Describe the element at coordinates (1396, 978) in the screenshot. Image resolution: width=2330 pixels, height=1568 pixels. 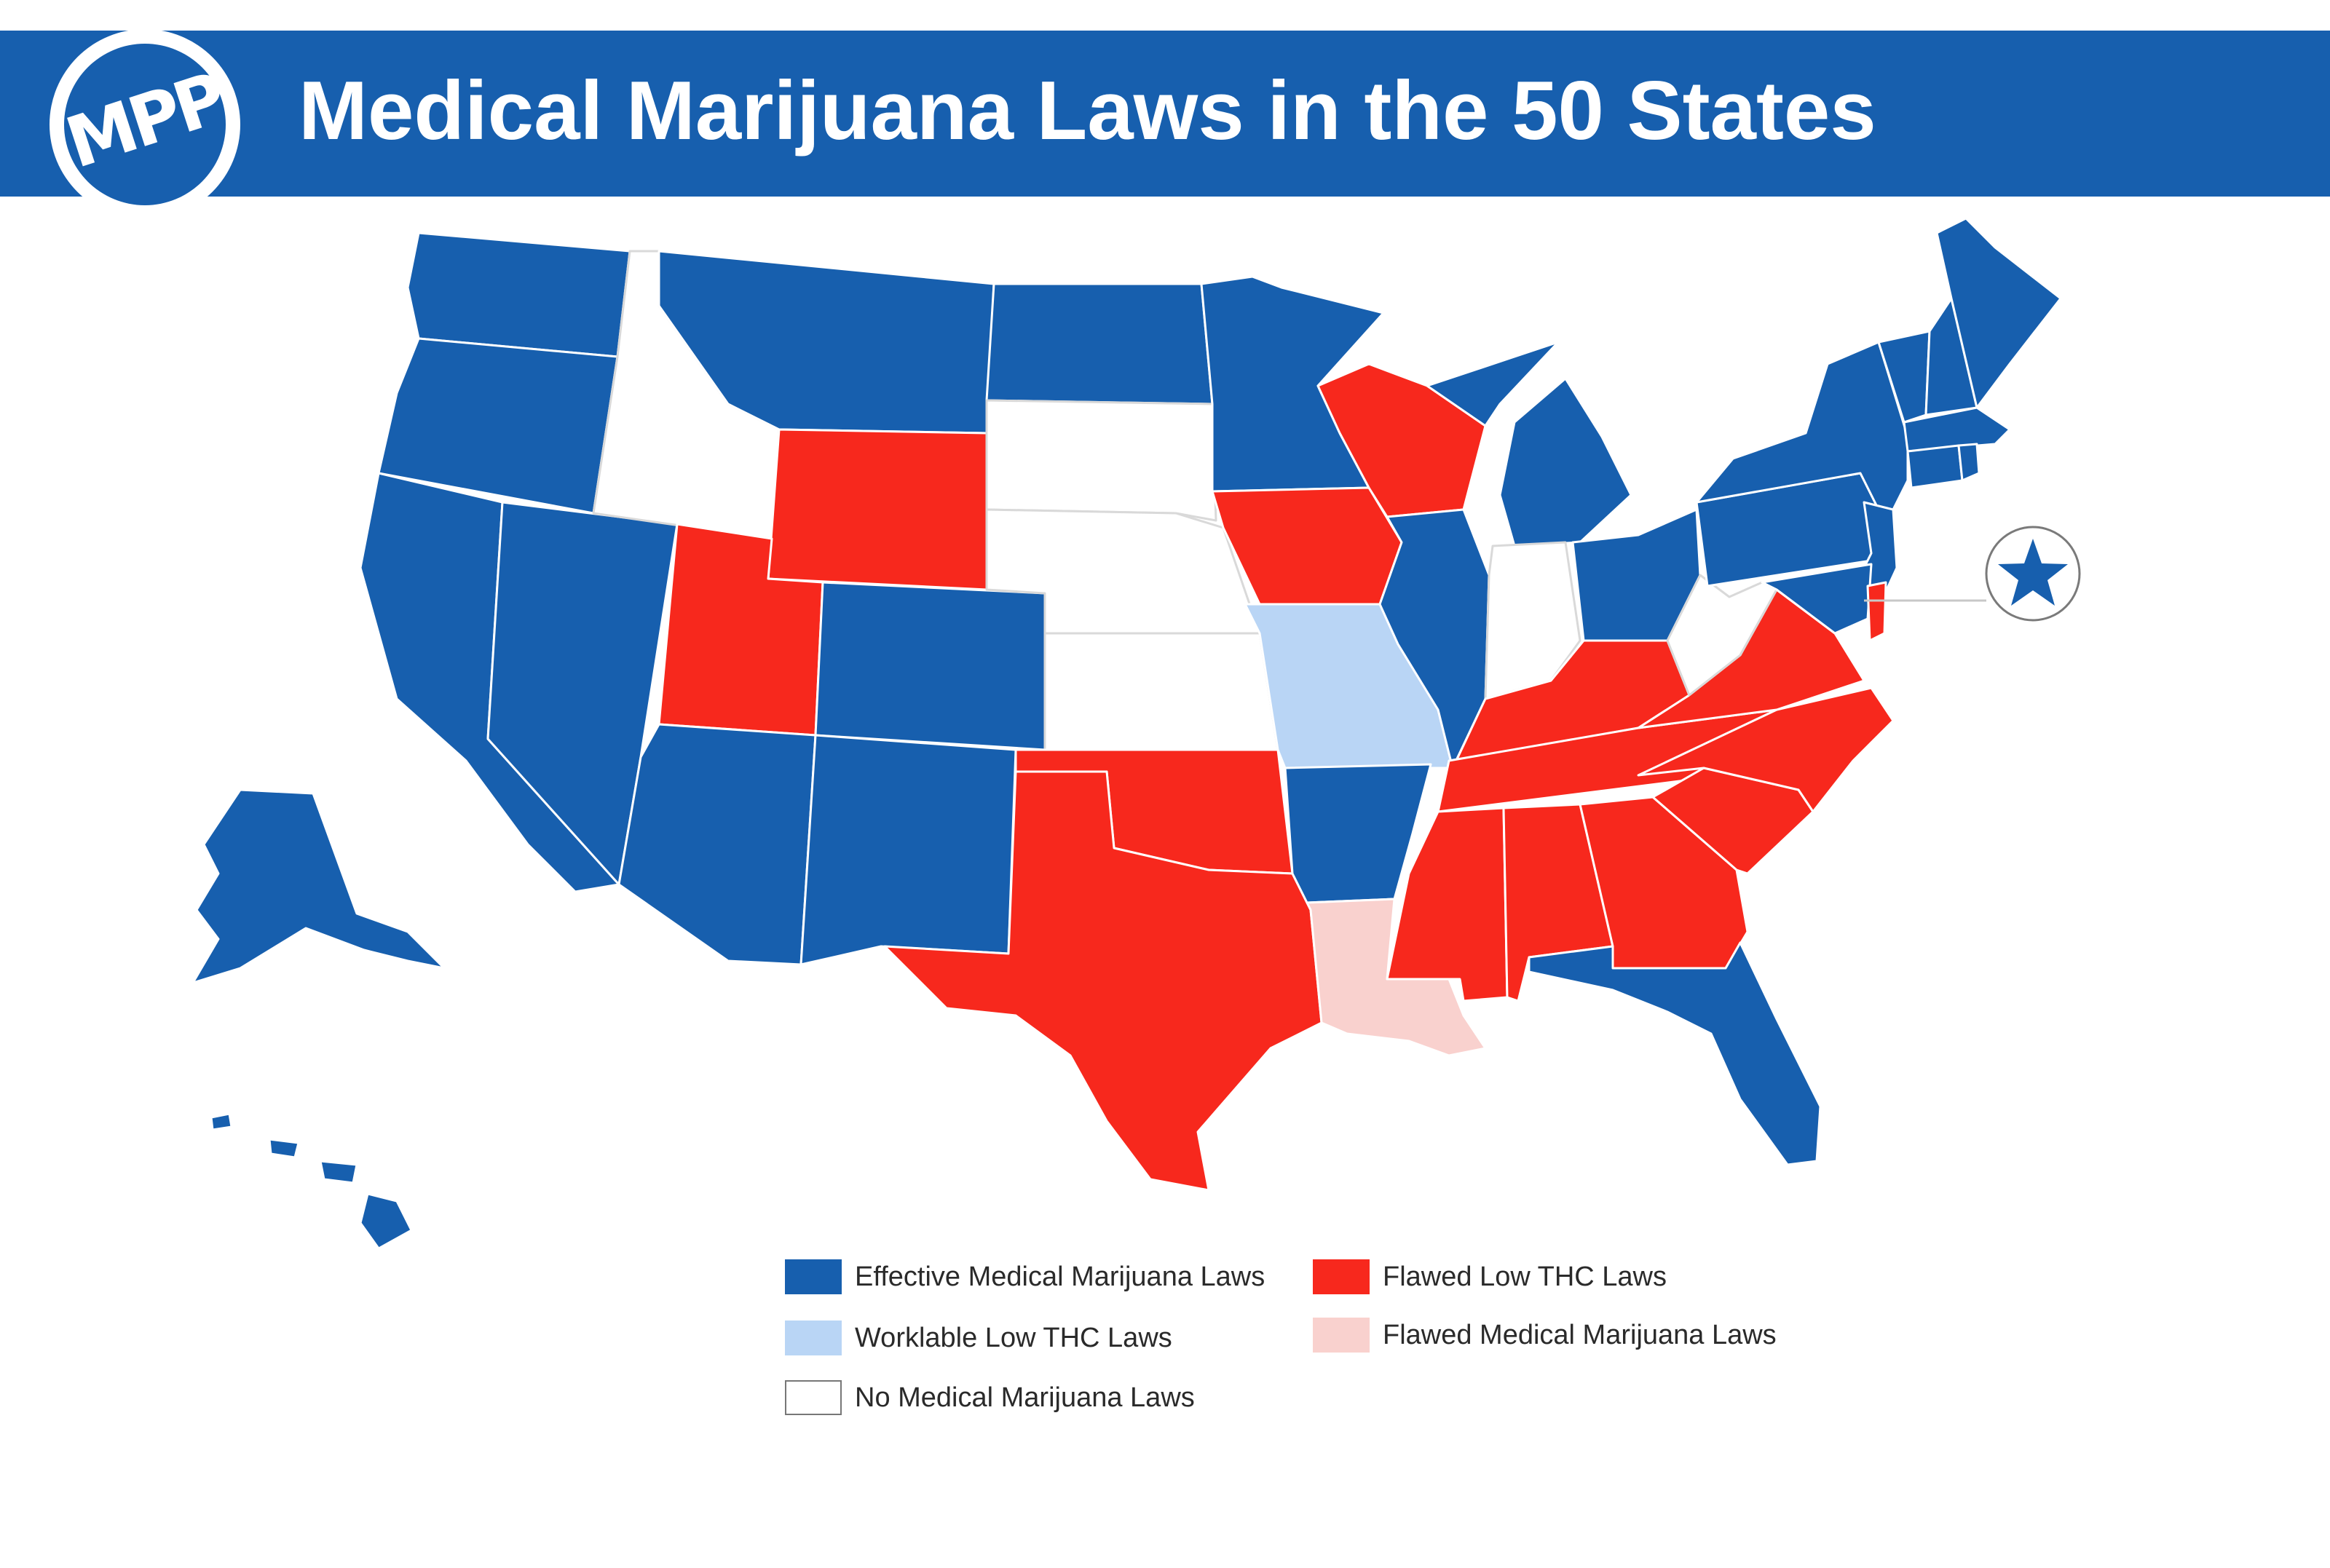
I see `state-louisiana` at that location.